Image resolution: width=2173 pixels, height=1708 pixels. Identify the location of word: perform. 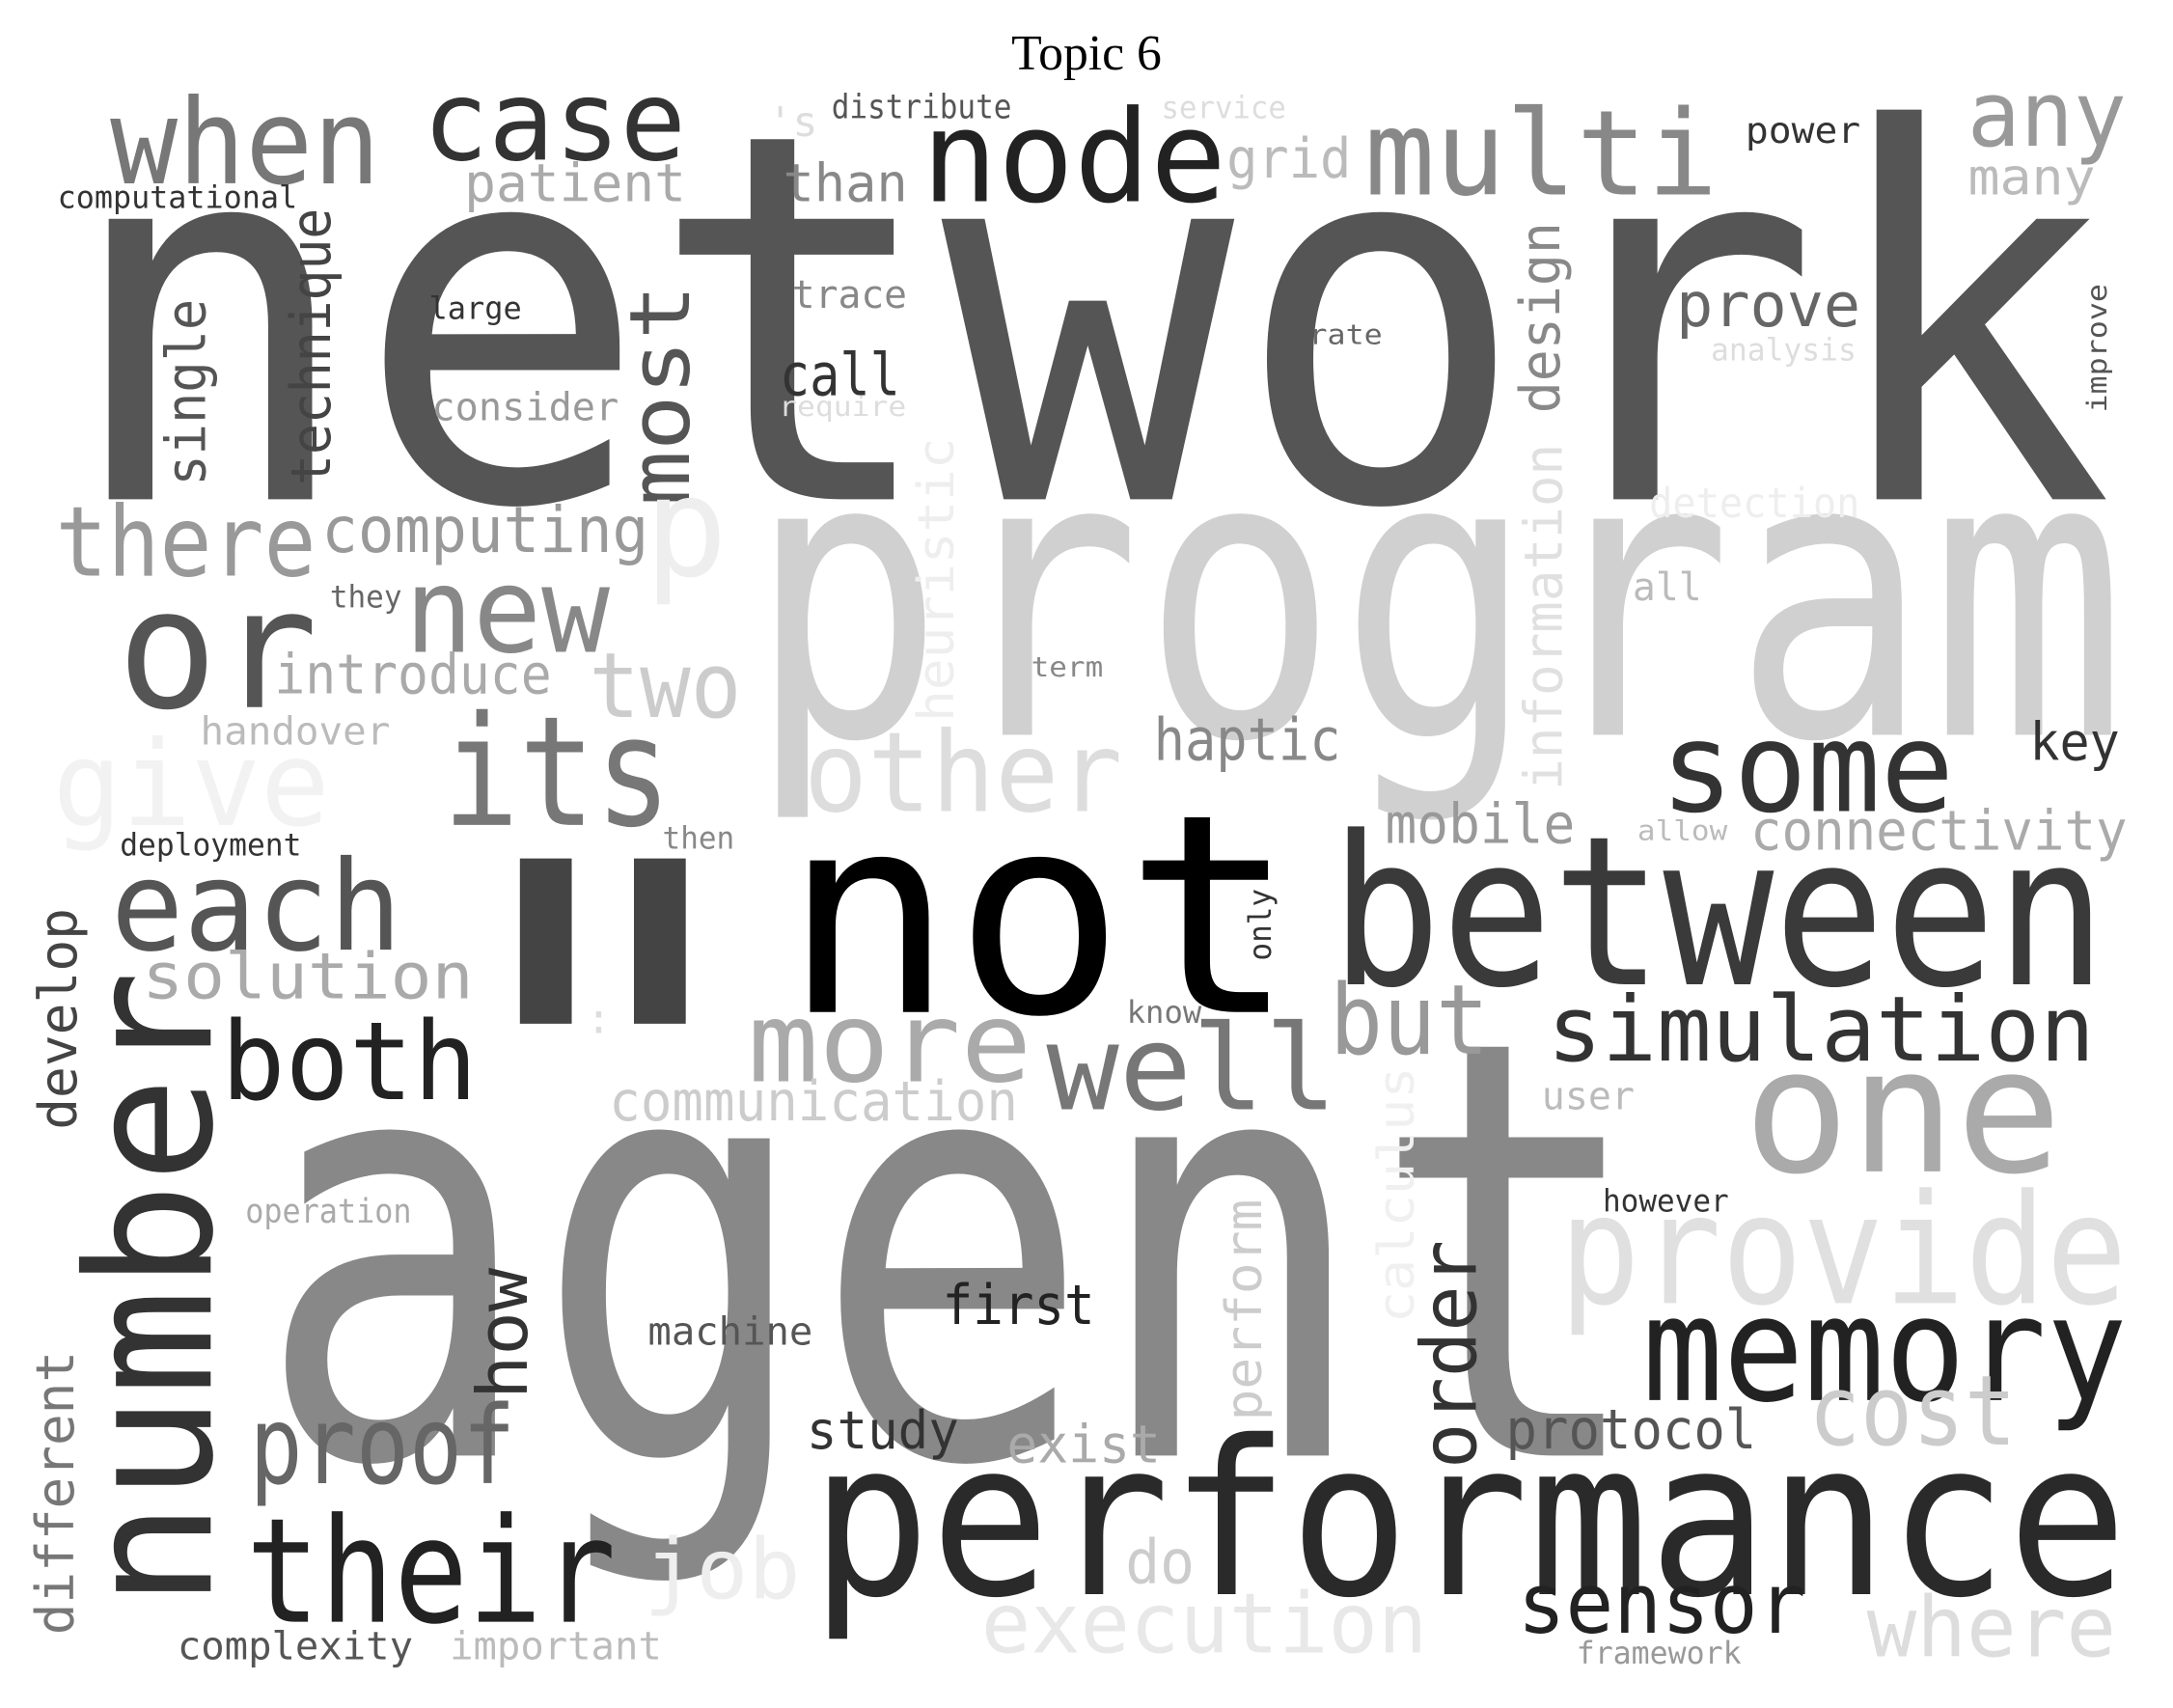
(1245, 1310).